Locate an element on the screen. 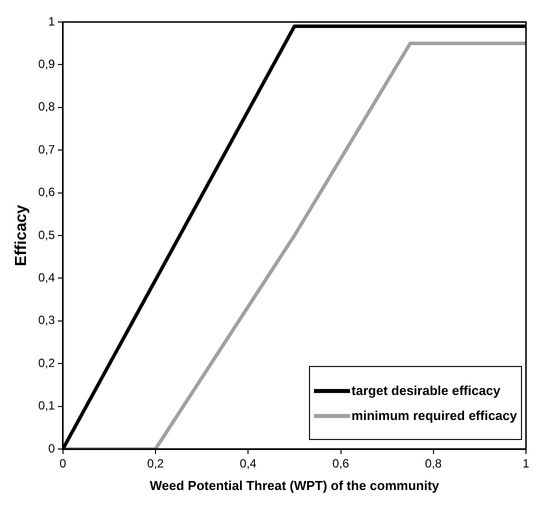  y-tick-label: 0,5 is located at coordinates (47, 235).